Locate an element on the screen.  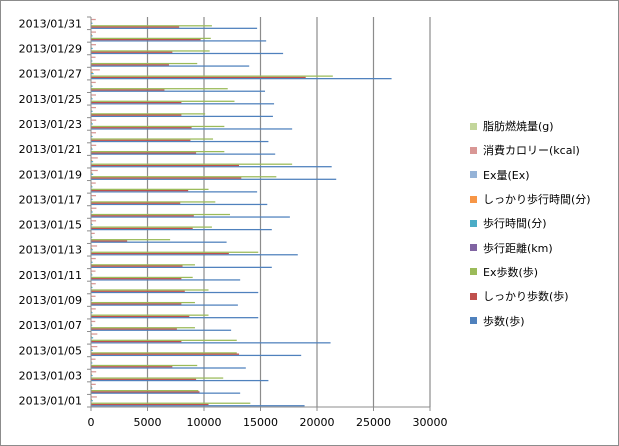
legend-item: しっかり歩行時間(分) is located at coordinates (542, 199).